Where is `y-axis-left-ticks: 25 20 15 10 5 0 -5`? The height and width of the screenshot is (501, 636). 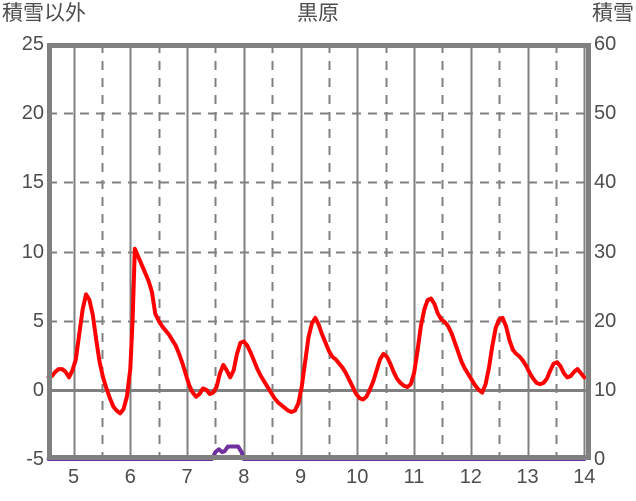
y-axis-left-ticks: 25 20 15 10 5 0 -5 is located at coordinates (22, 250).